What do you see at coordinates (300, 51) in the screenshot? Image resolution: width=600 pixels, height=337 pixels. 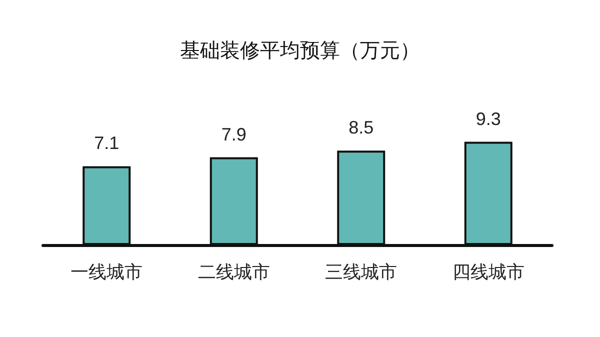 I see `chart-title: 基础装修平均预算（万元）` at bounding box center [300, 51].